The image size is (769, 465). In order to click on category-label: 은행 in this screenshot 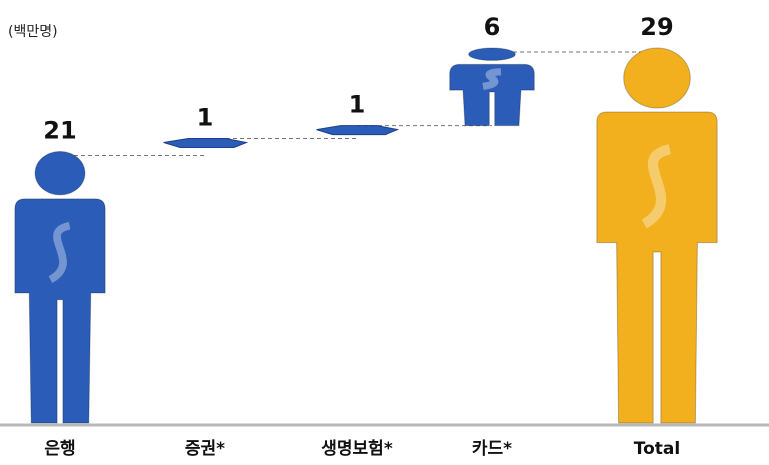, I will do `click(59, 449)`.